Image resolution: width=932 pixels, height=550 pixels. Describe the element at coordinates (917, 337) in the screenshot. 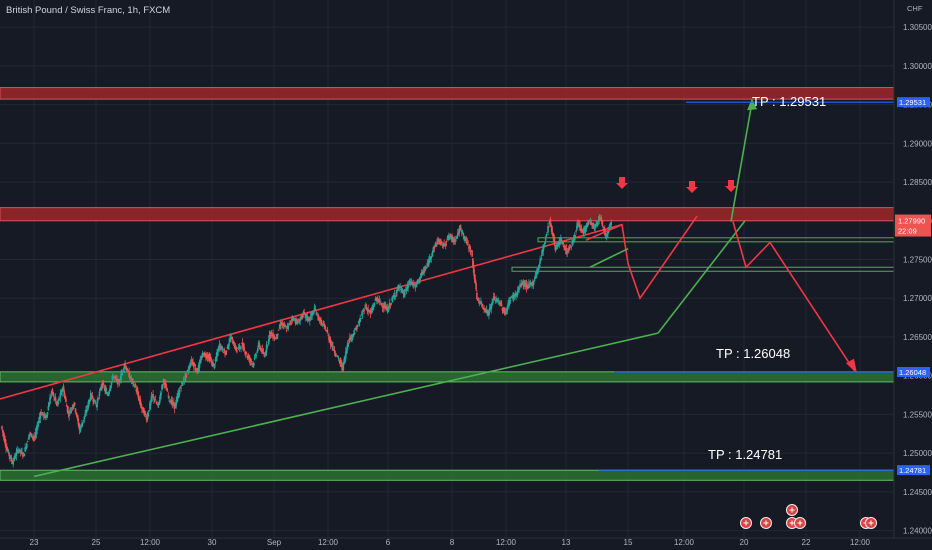

I see `y-tick-label: 1.26500` at that location.